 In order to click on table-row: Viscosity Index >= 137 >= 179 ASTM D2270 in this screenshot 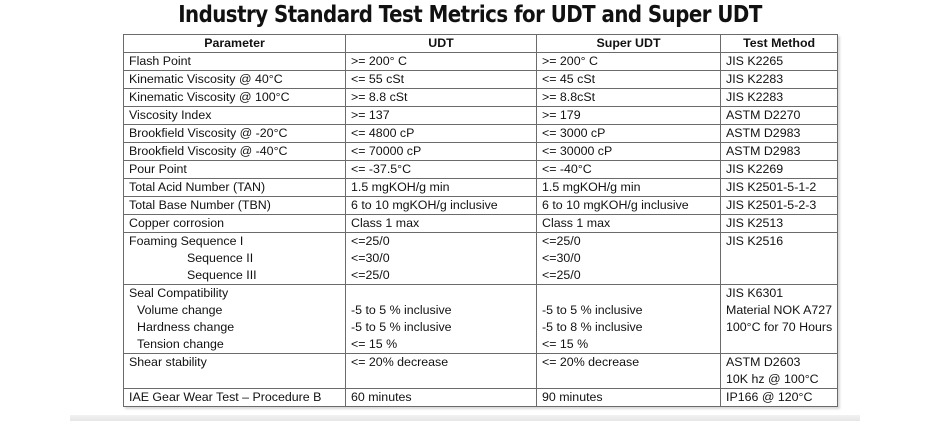, I will do `click(481, 115)`.